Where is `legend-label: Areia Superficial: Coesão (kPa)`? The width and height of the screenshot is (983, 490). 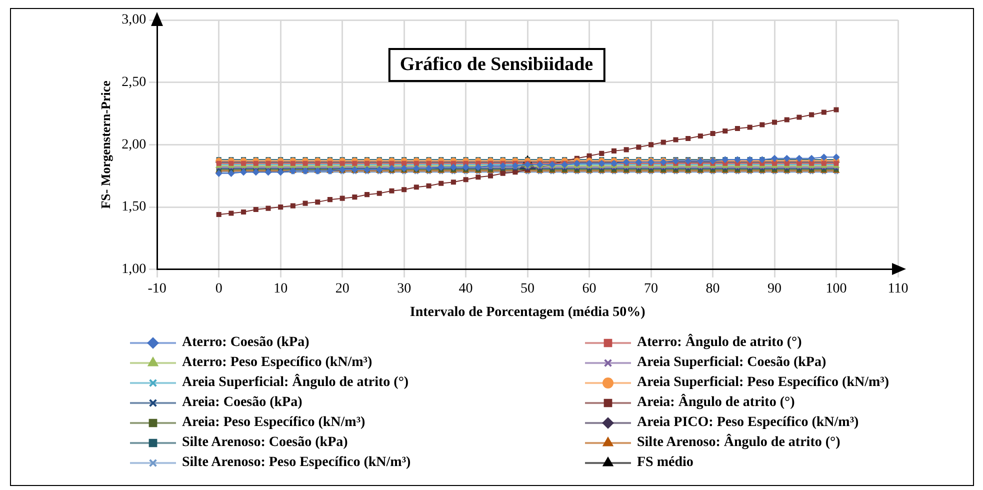
legend-label: Areia Superficial: Coesão (kPa) is located at coordinates (731, 363).